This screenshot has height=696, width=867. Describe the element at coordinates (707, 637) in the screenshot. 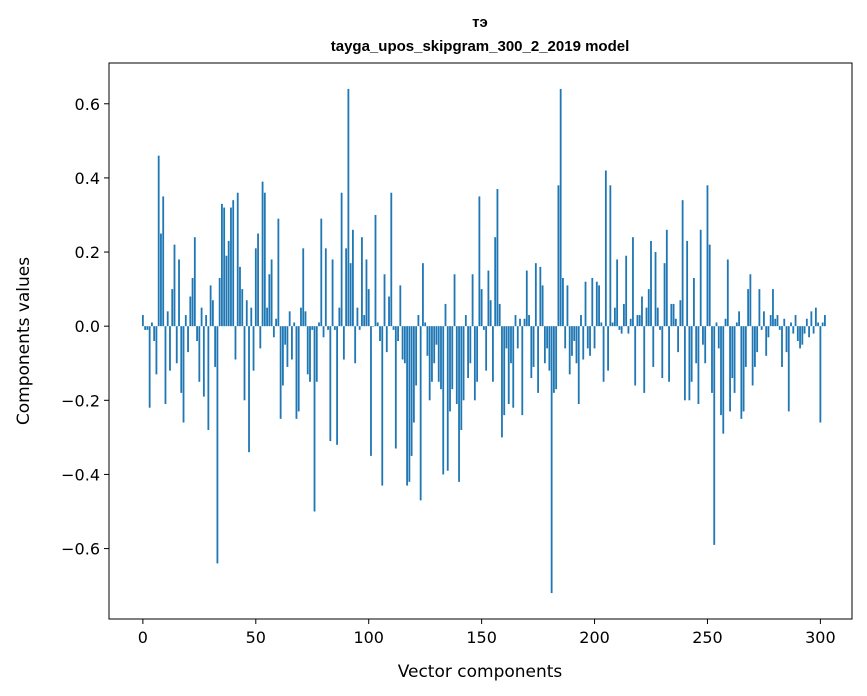

I see `x-tick-label: 250` at that location.